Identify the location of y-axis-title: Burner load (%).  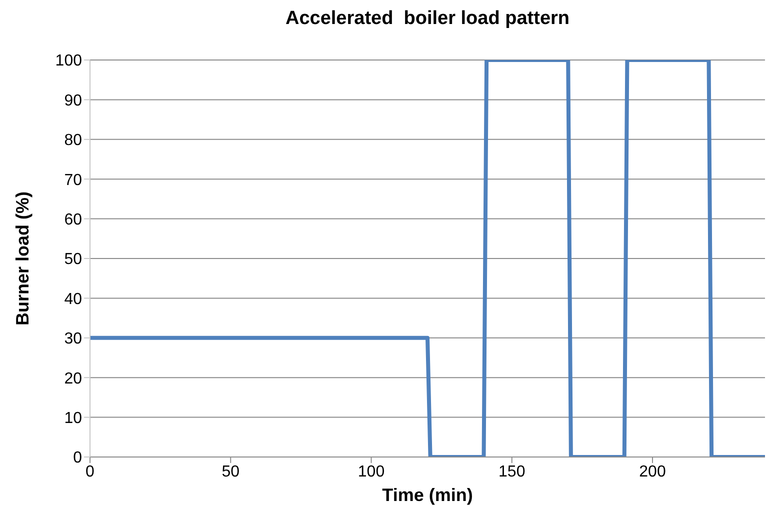
(22, 258).